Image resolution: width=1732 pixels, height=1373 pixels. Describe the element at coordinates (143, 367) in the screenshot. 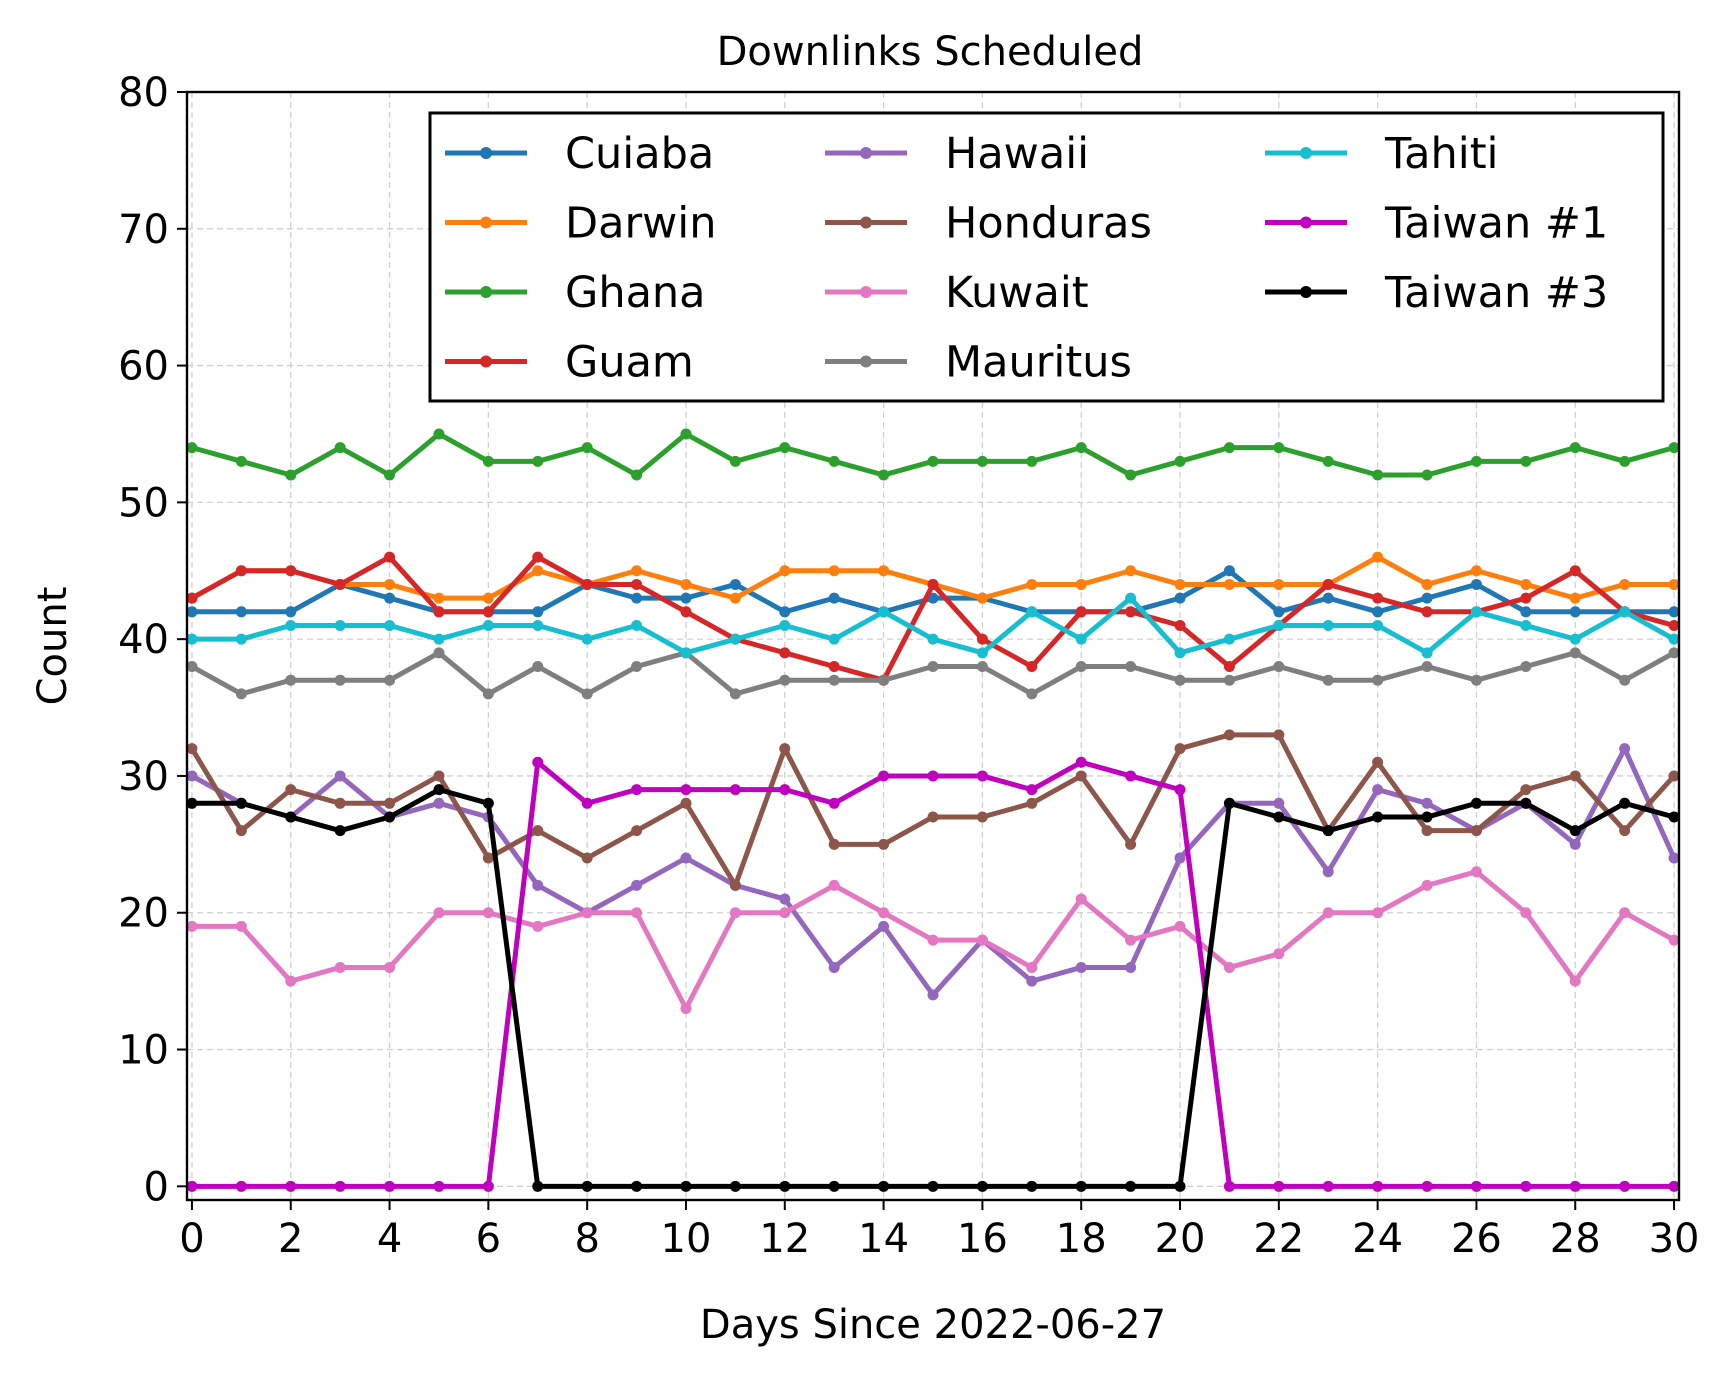

I see `y-tick-label: 60` at that location.